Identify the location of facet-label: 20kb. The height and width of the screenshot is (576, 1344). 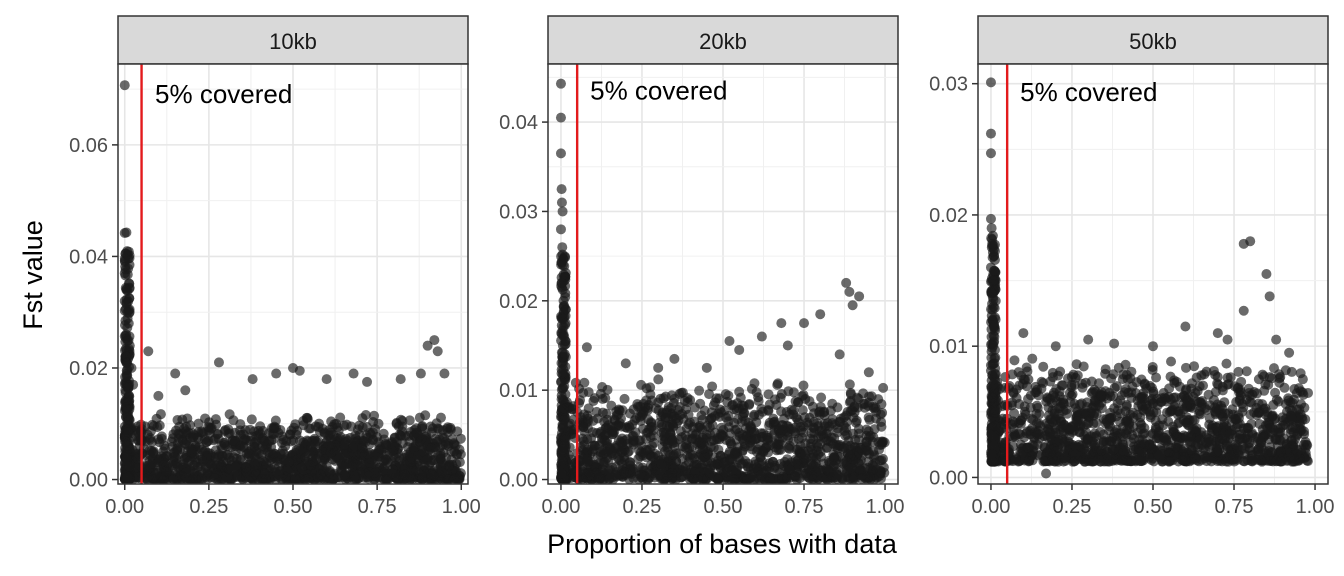
(723, 41).